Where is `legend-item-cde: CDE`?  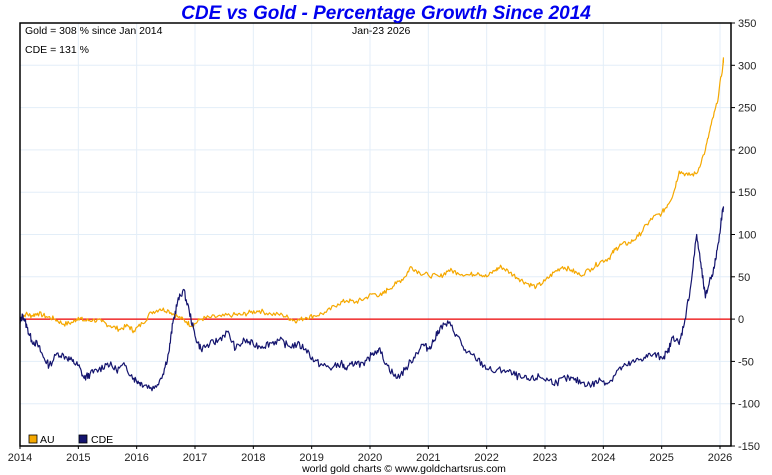 legend-item-cde: CDE is located at coordinates (95, 440).